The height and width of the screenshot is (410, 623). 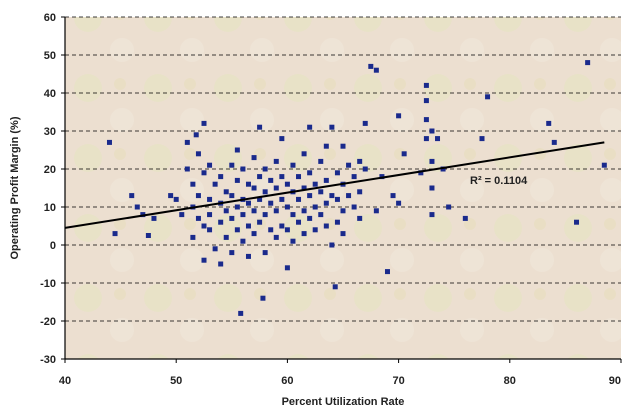 I want to click on y-tick-label-50: 50, so click(x=50, y=56).